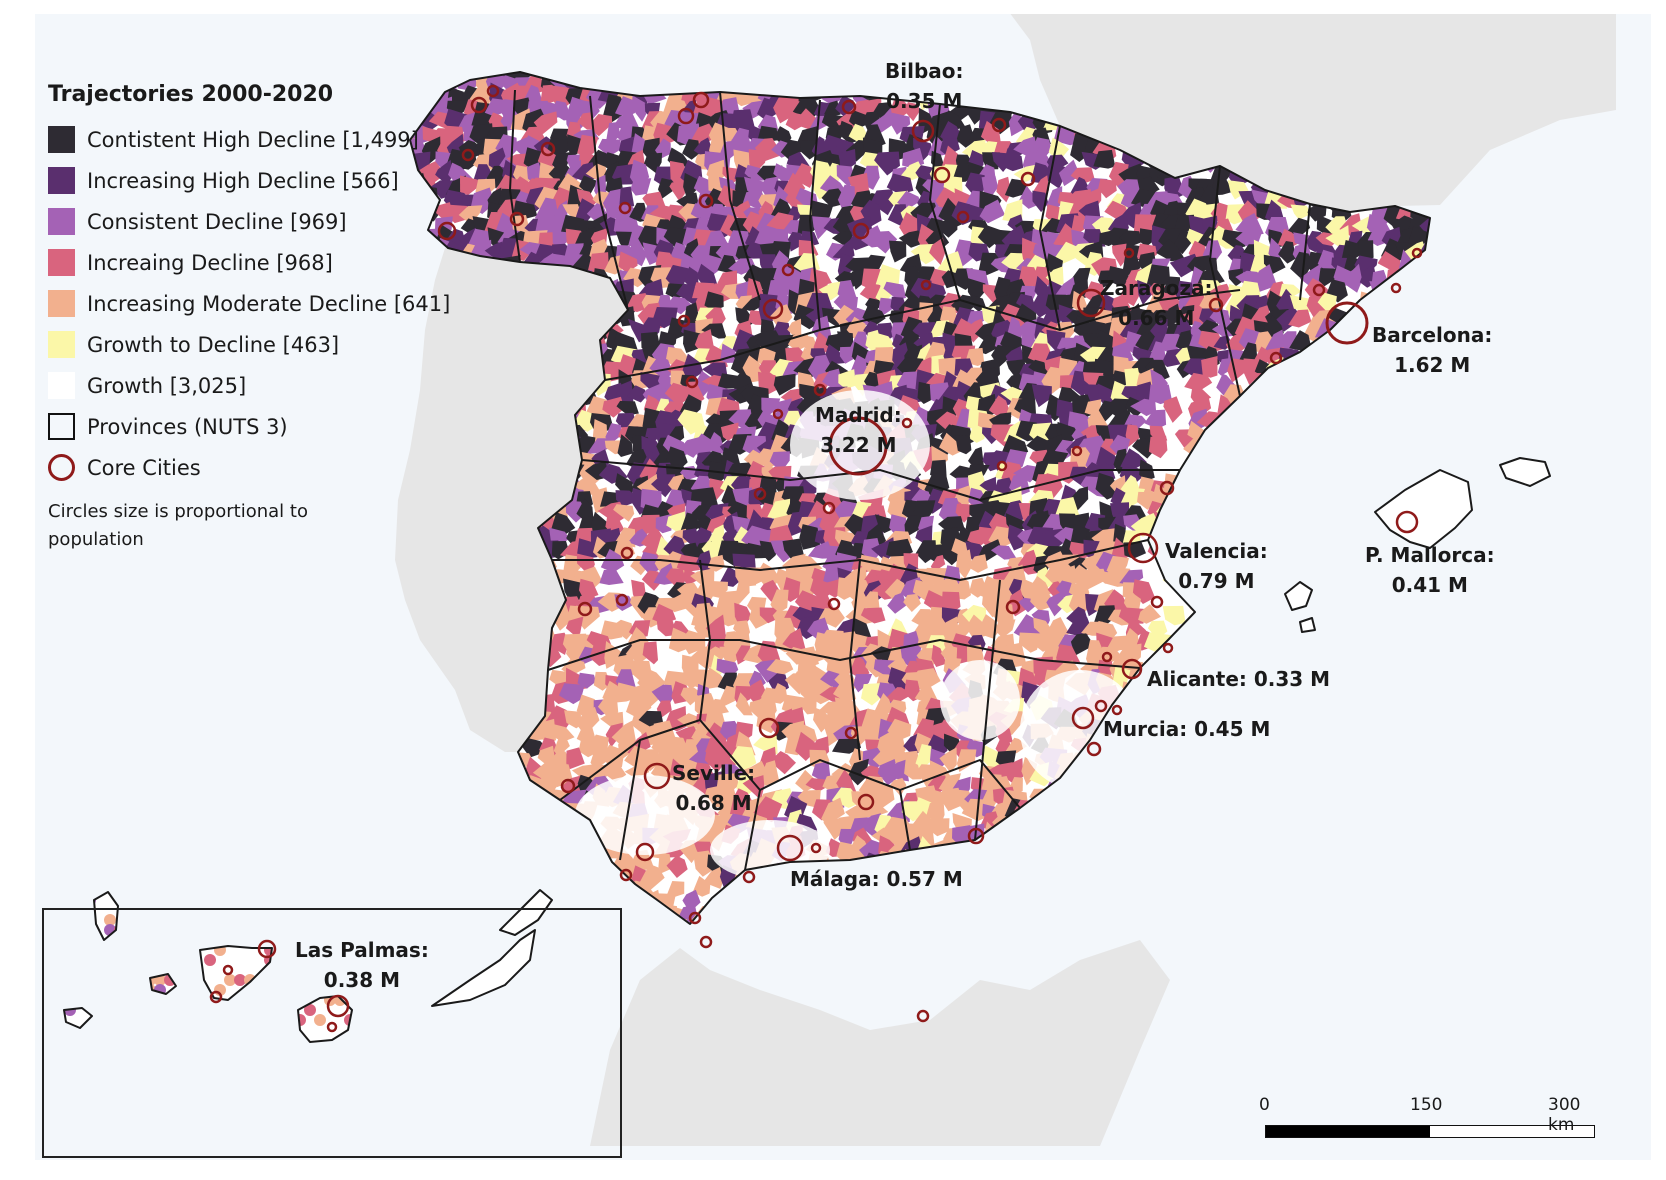 The width and height of the screenshot is (1666, 1180). I want to click on mallorca-outline, so click(1423, 509).